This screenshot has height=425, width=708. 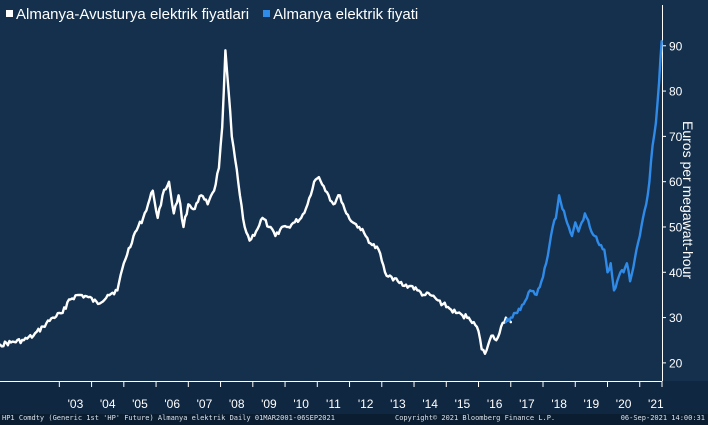 What do you see at coordinates (624, 404) in the screenshot?
I see `x-tick-label: '20` at bounding box center [624, 404].